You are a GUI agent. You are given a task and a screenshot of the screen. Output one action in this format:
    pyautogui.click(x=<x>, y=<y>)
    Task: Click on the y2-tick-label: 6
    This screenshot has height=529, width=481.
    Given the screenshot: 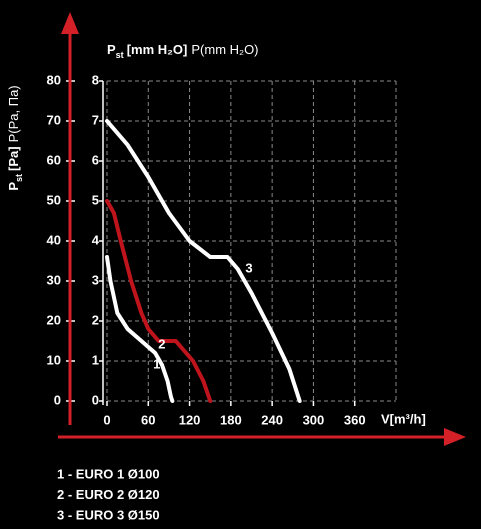 What is the action you would take?
    pyautogui.click(x=95, y=159)
    